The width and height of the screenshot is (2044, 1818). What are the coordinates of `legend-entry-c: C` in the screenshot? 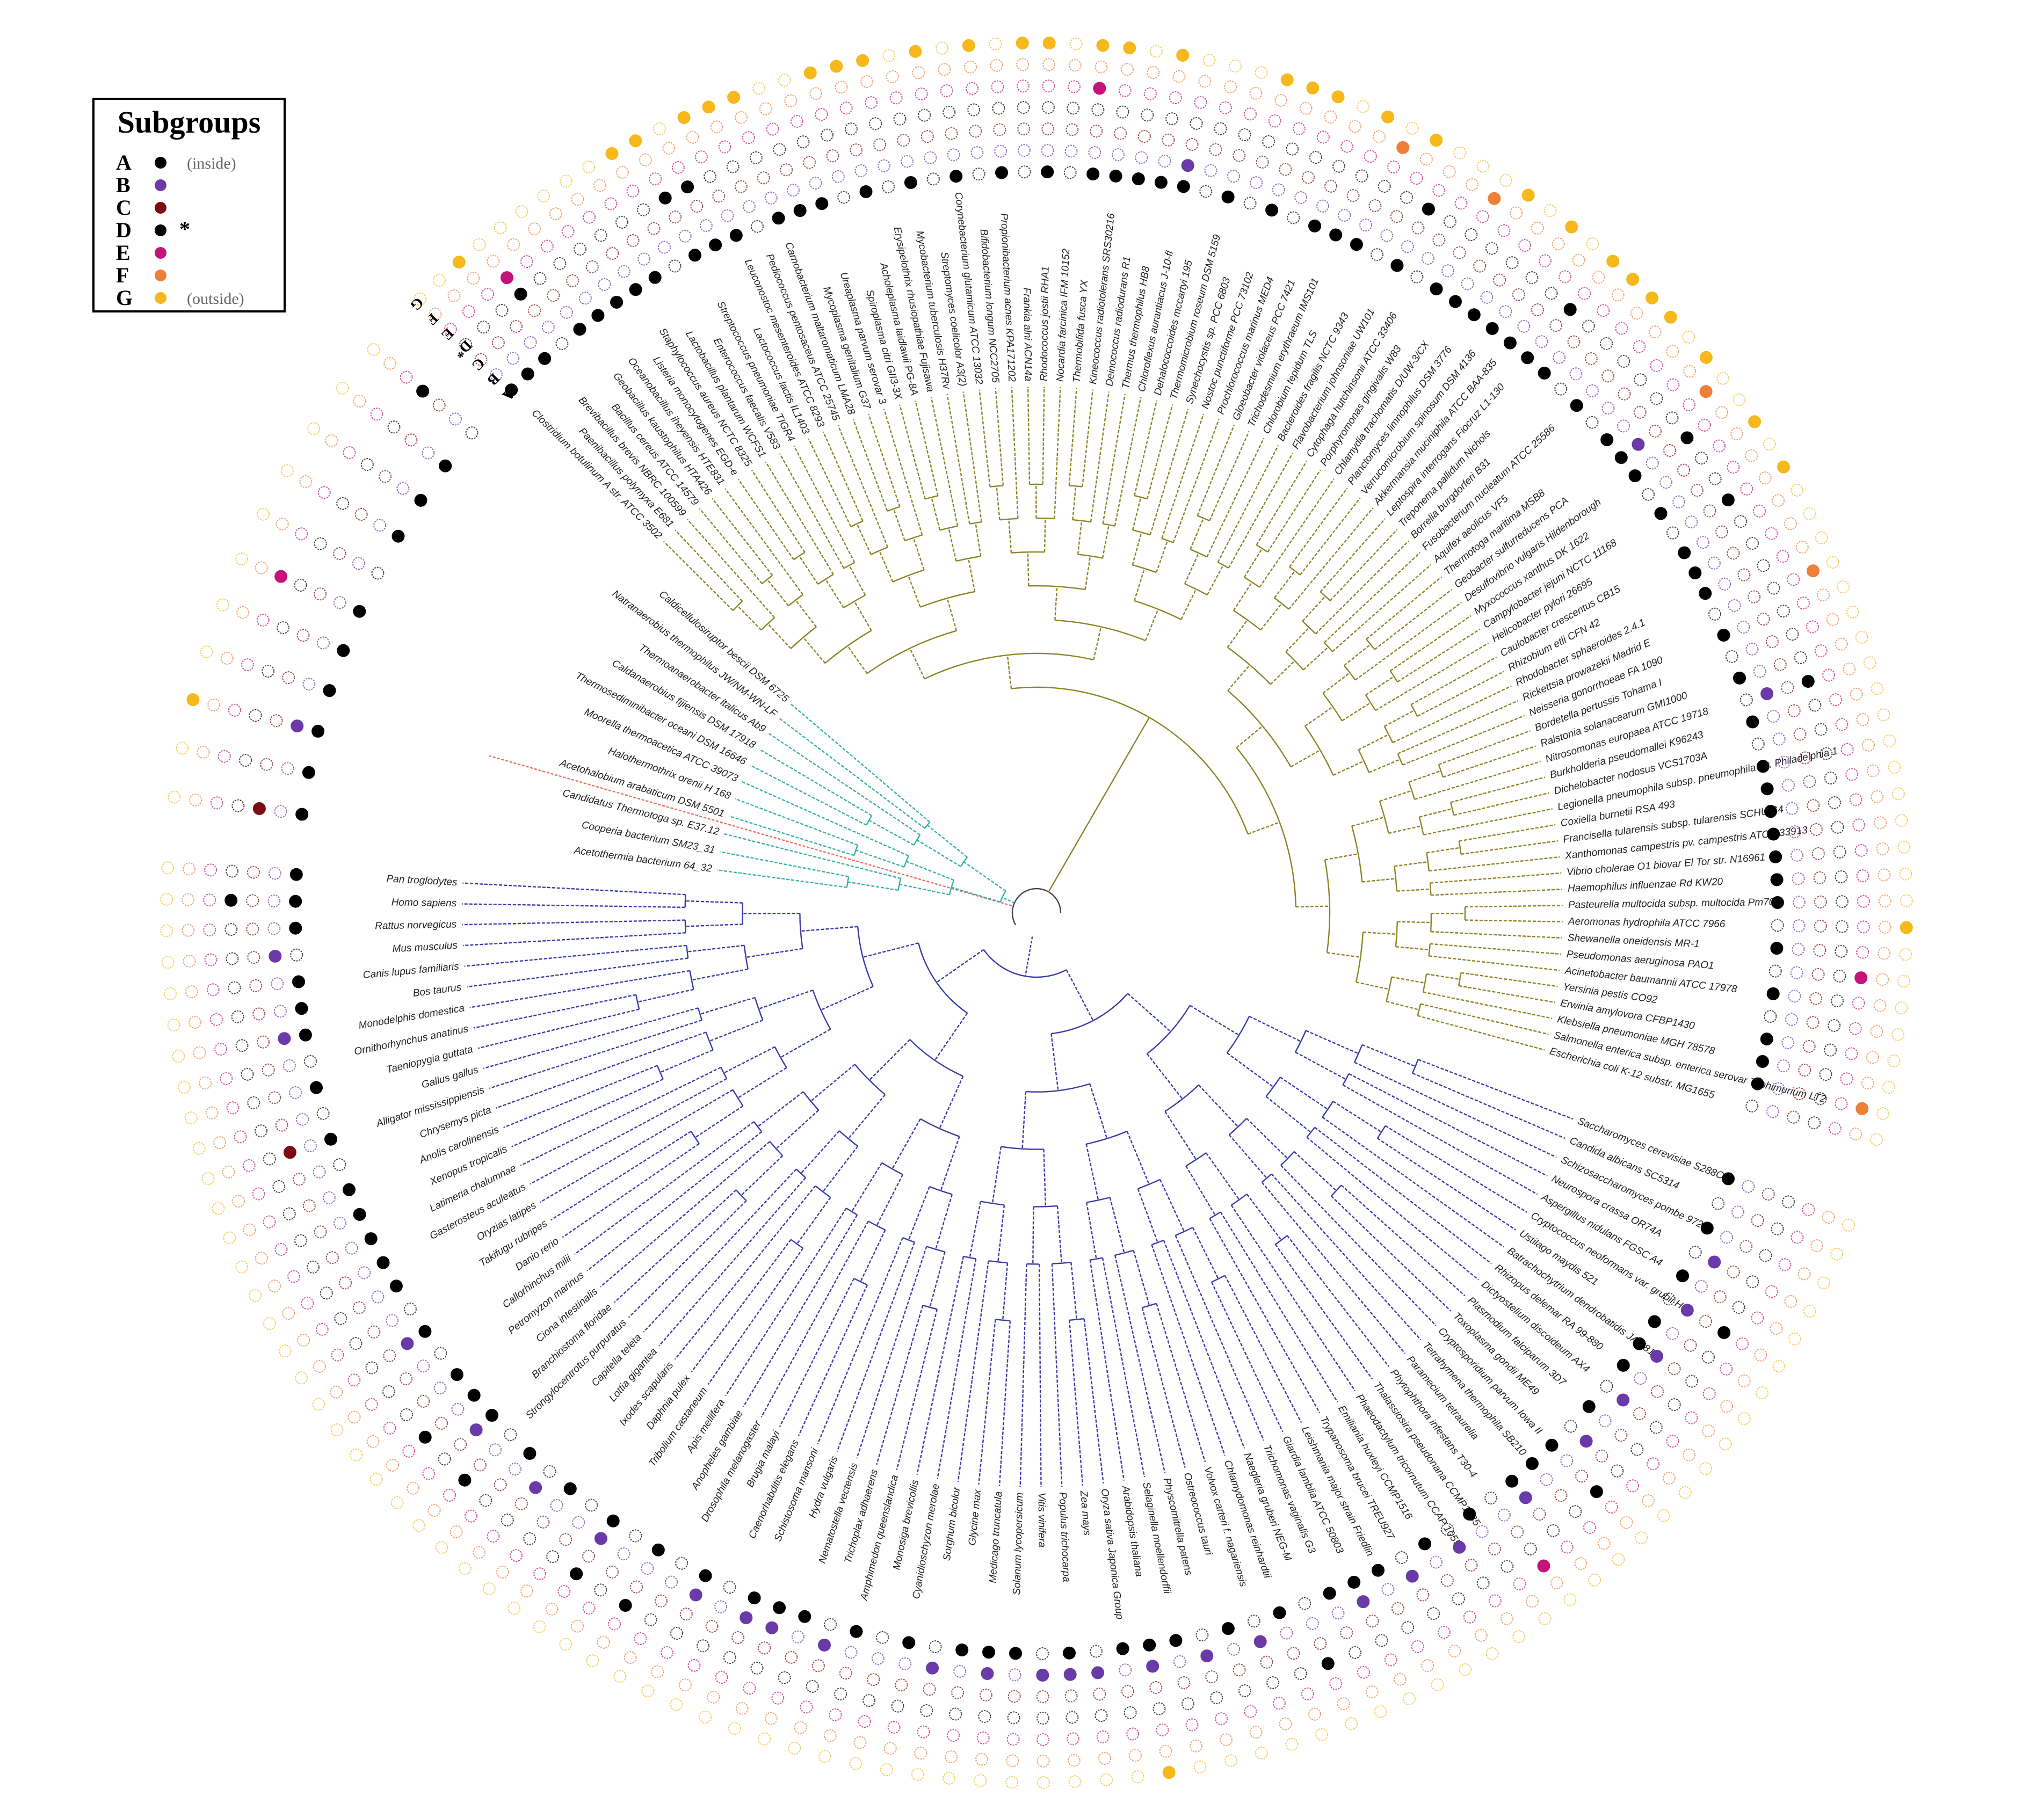 It's located at (199, 208).